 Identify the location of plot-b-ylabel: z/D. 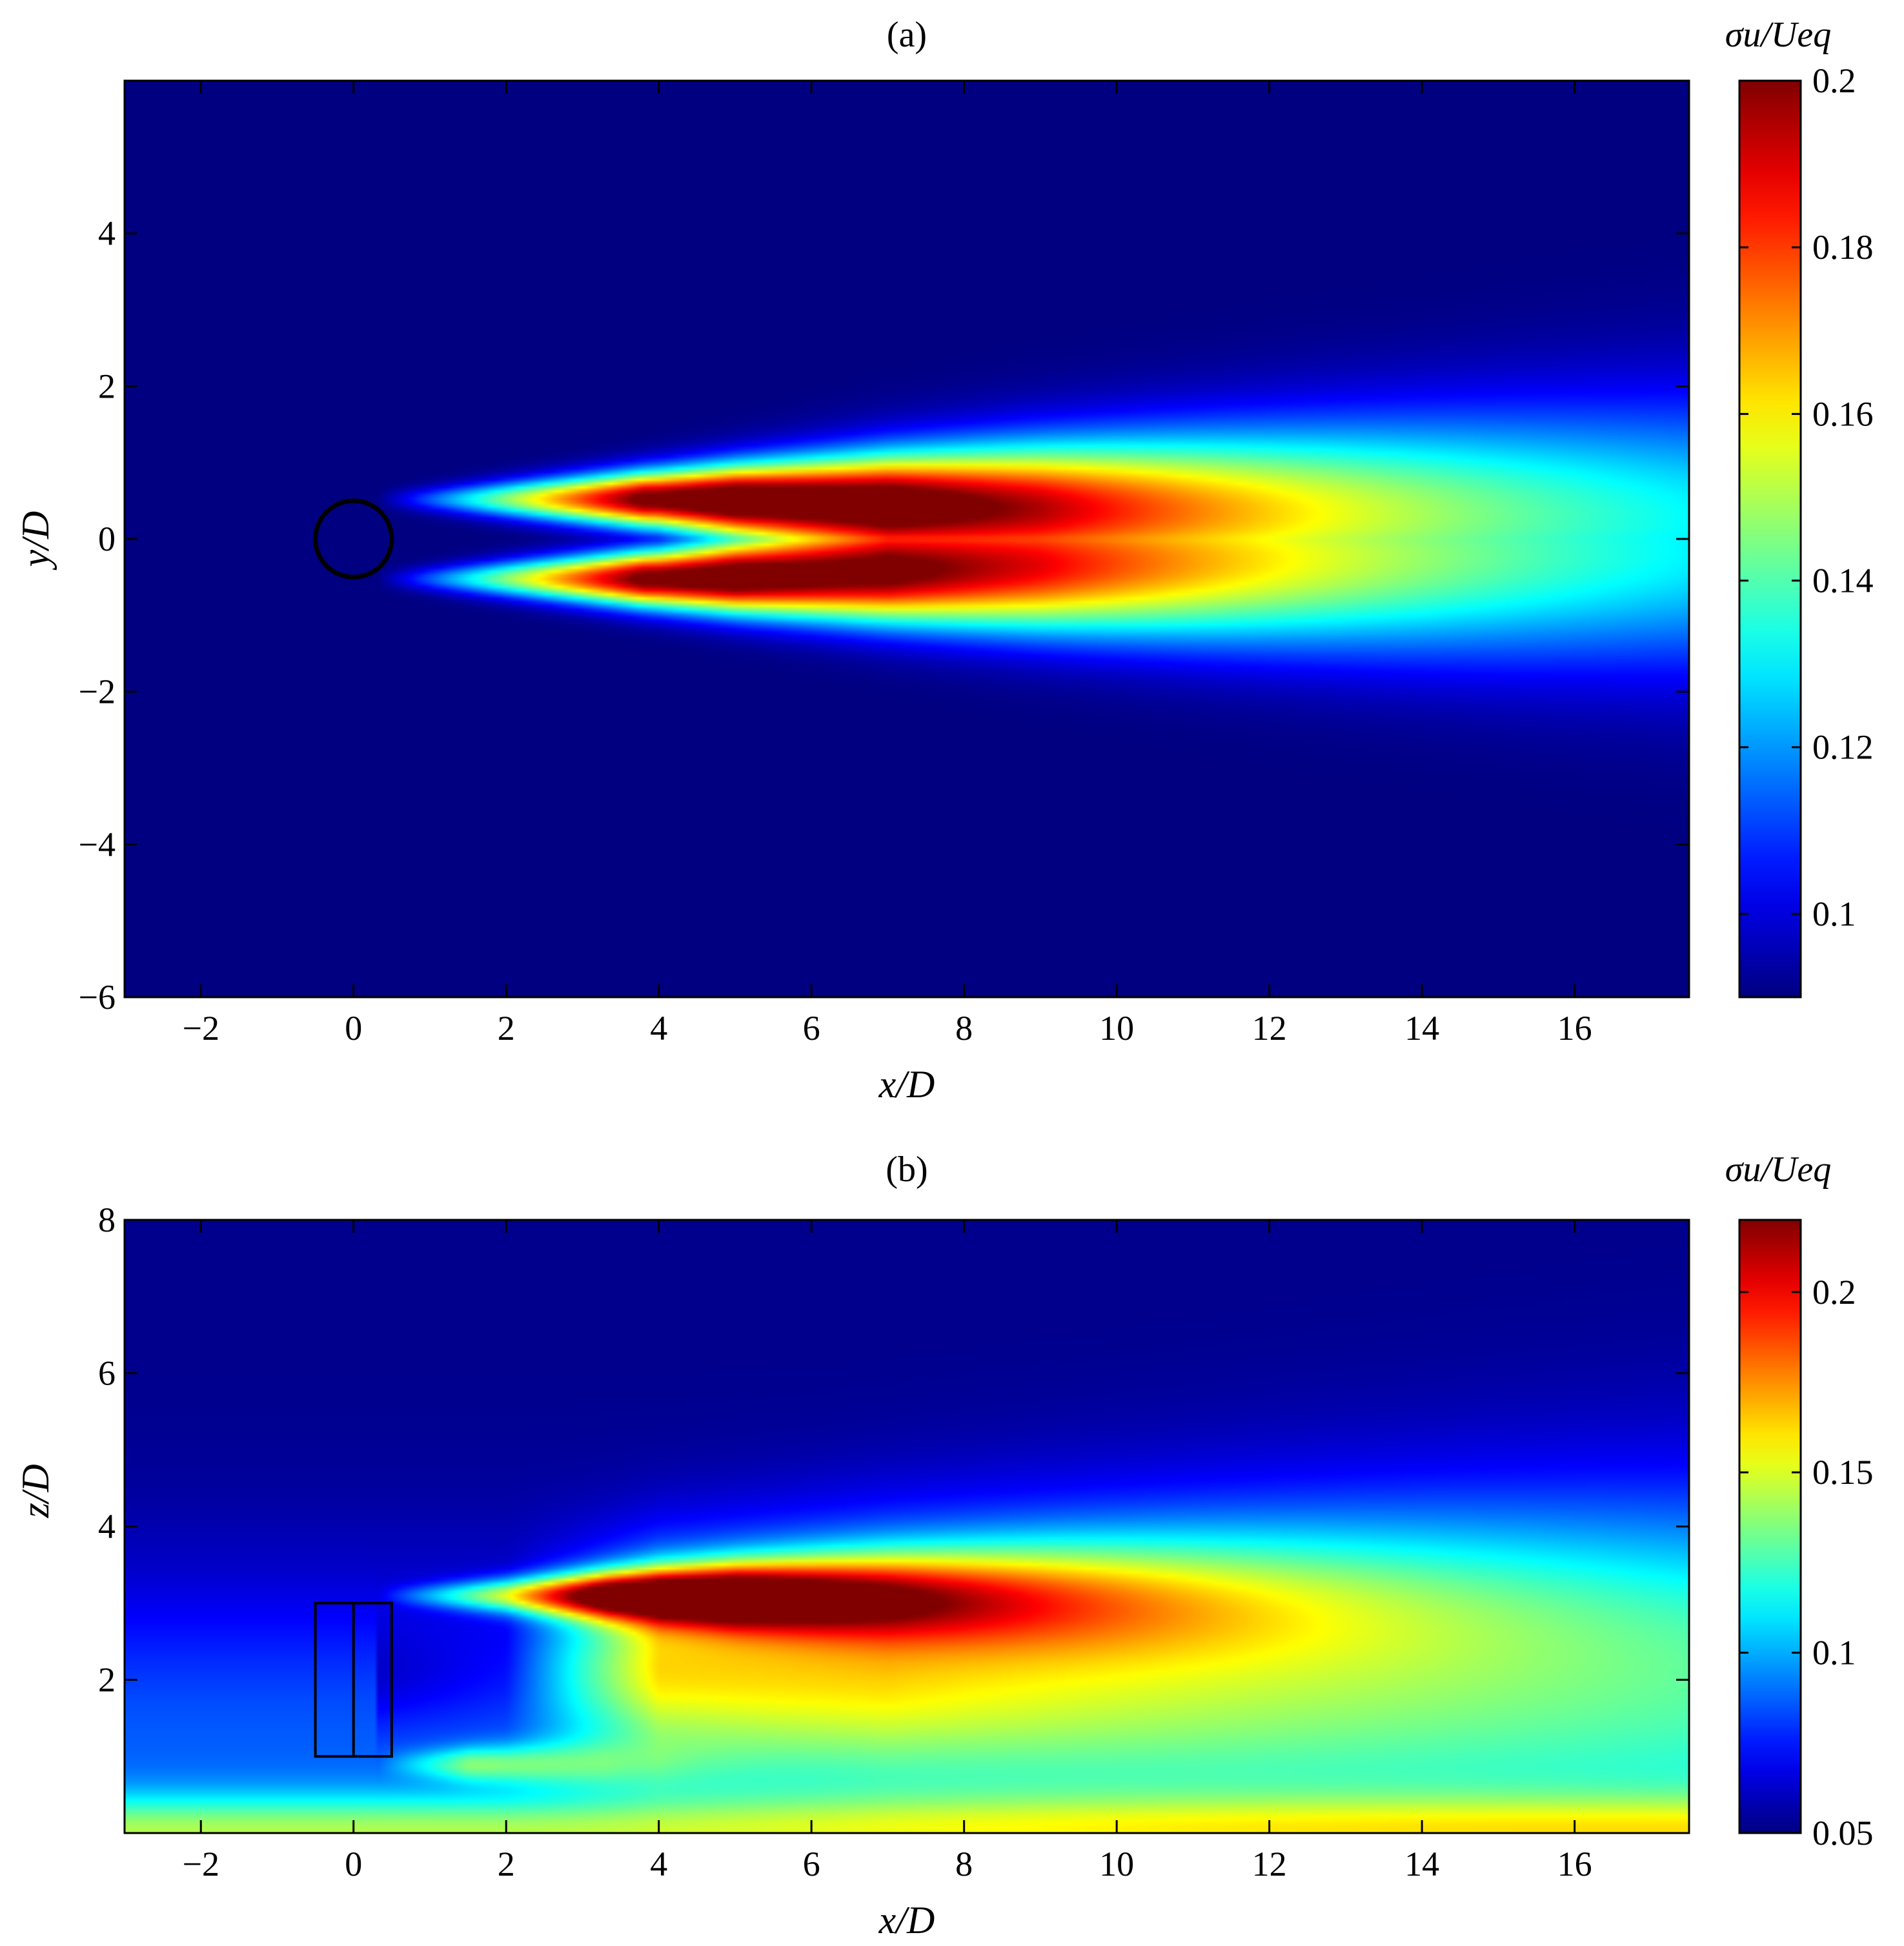
(35, 1491).